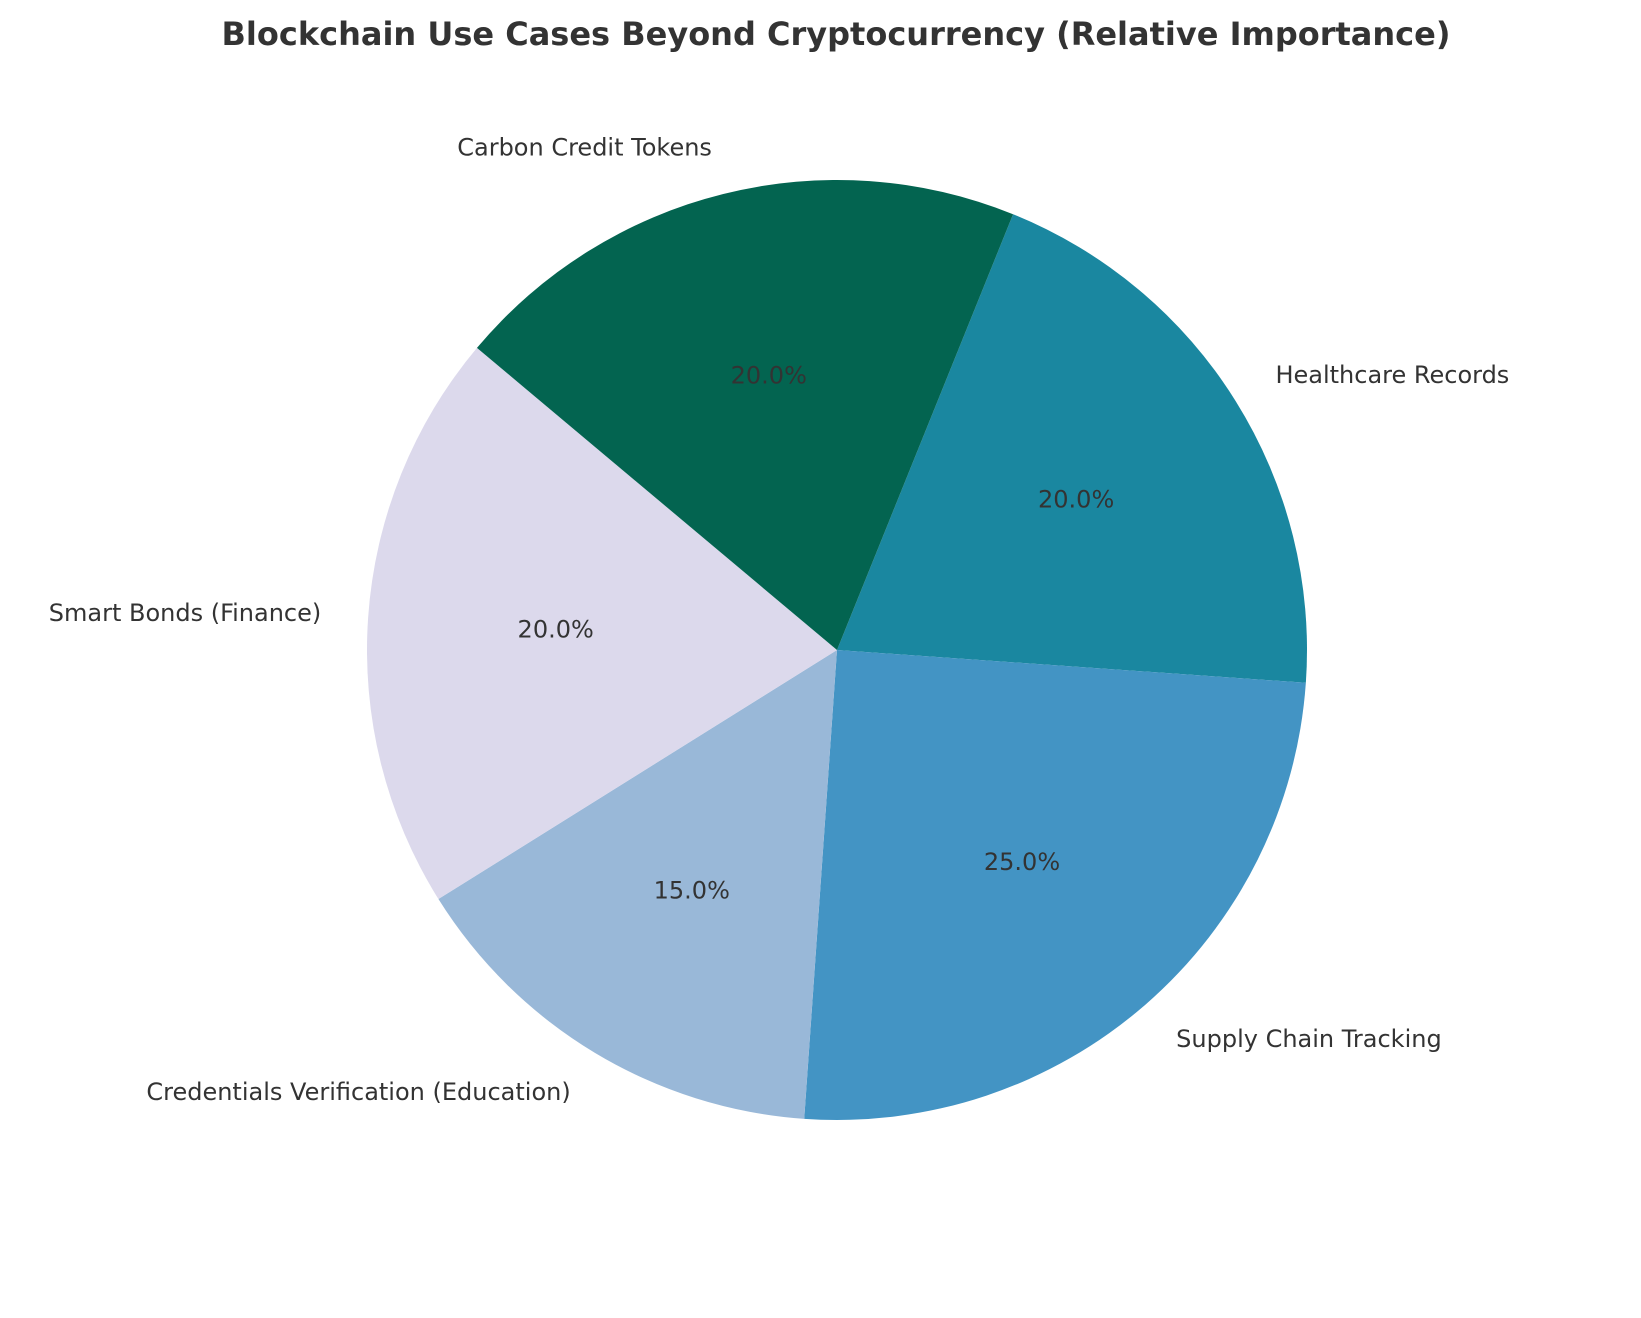  Describe the element at coordinates (1309, 1039) in the screenshot. I see `slice-label: Supply Chain Tracking` at that location.